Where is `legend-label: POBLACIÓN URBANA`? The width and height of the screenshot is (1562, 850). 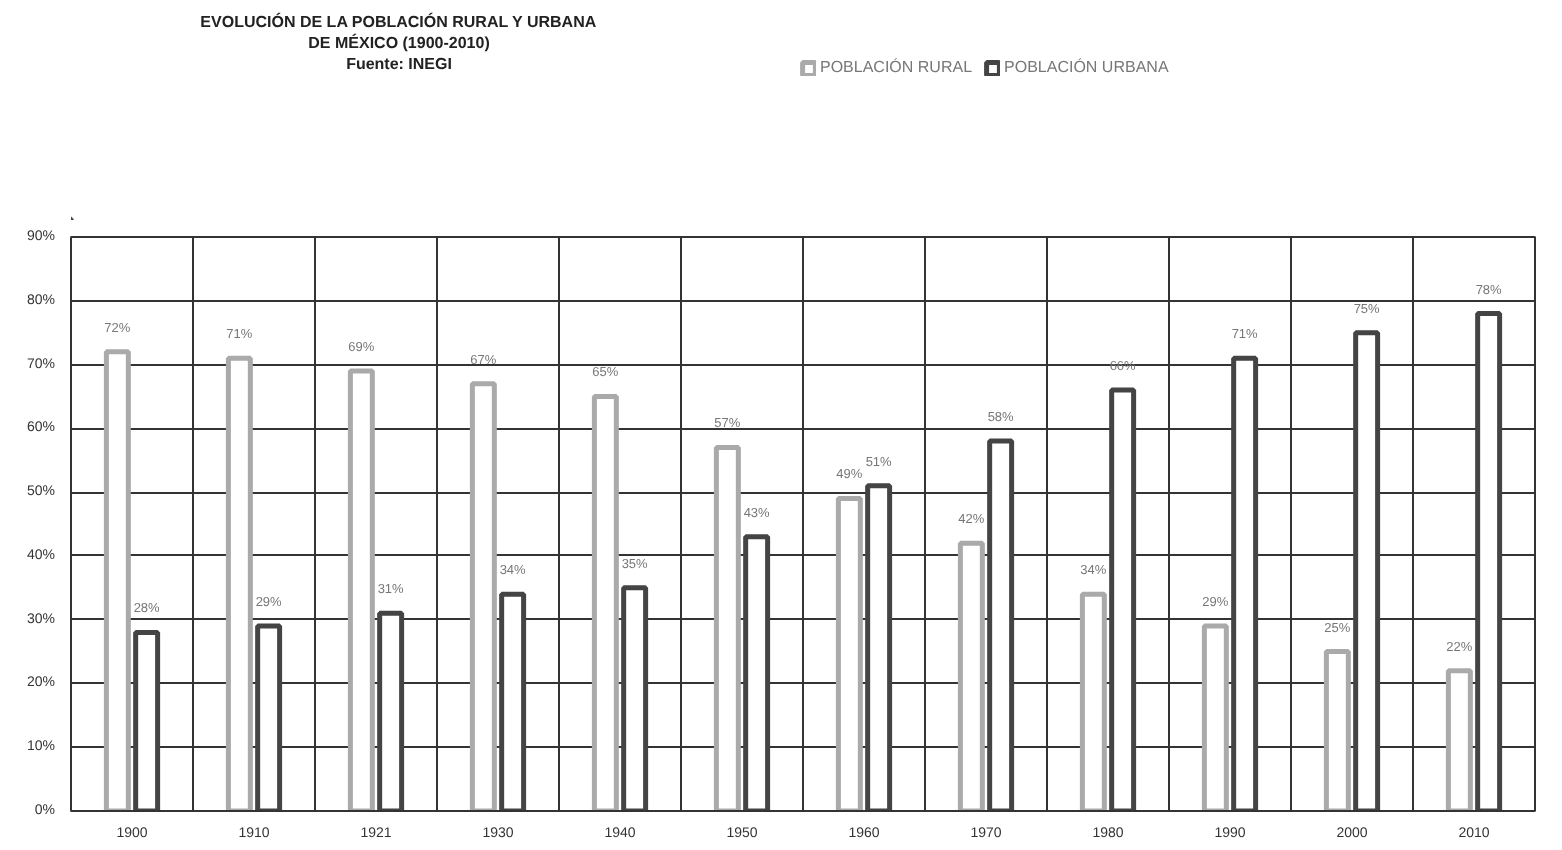 legend-label: POBLACIÓN URBANA is located at coordinates (1086, 67).